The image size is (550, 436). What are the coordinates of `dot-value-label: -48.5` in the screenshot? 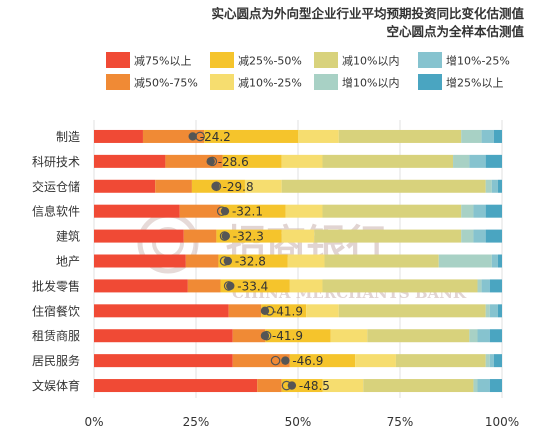 It's located at (314, 386).